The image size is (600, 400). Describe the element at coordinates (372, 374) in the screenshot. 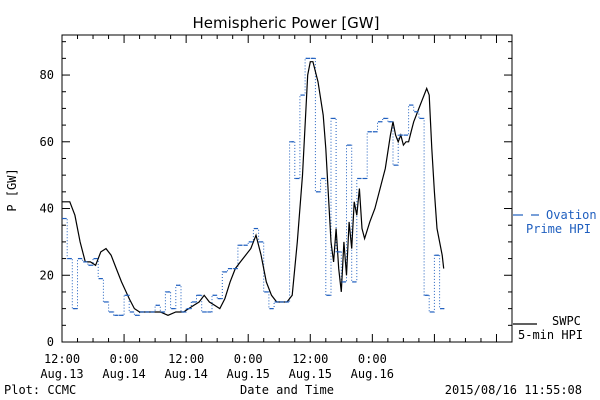

I see `x-tick-label-date: Aug.16` at that location.